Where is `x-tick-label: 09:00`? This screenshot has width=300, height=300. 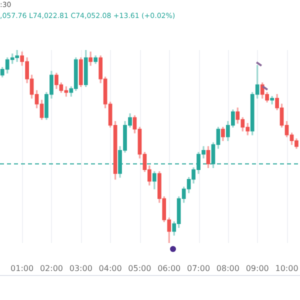
x-tick-label: 09:00 is located at coordinates (257, 268).